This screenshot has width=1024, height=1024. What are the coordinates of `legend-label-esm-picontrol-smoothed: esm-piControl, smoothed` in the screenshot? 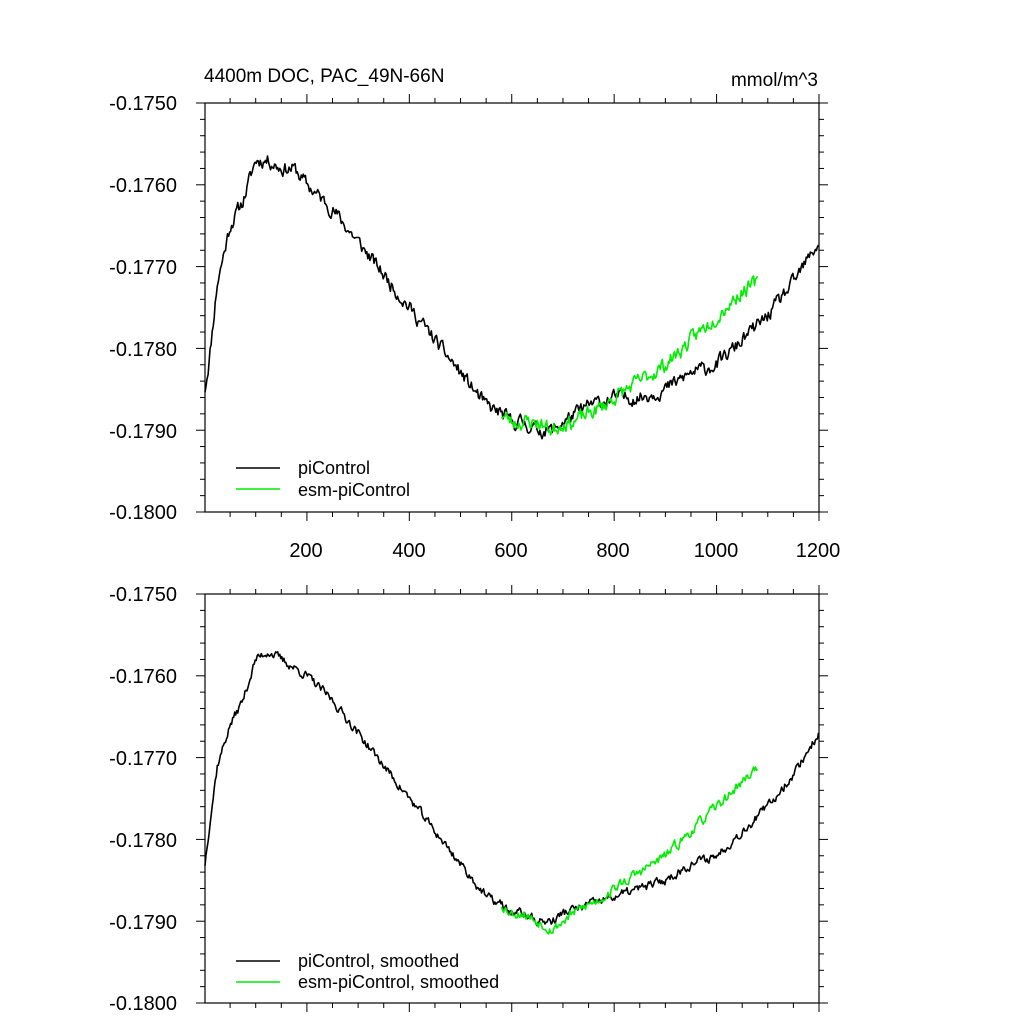 It's located at (398, 982).